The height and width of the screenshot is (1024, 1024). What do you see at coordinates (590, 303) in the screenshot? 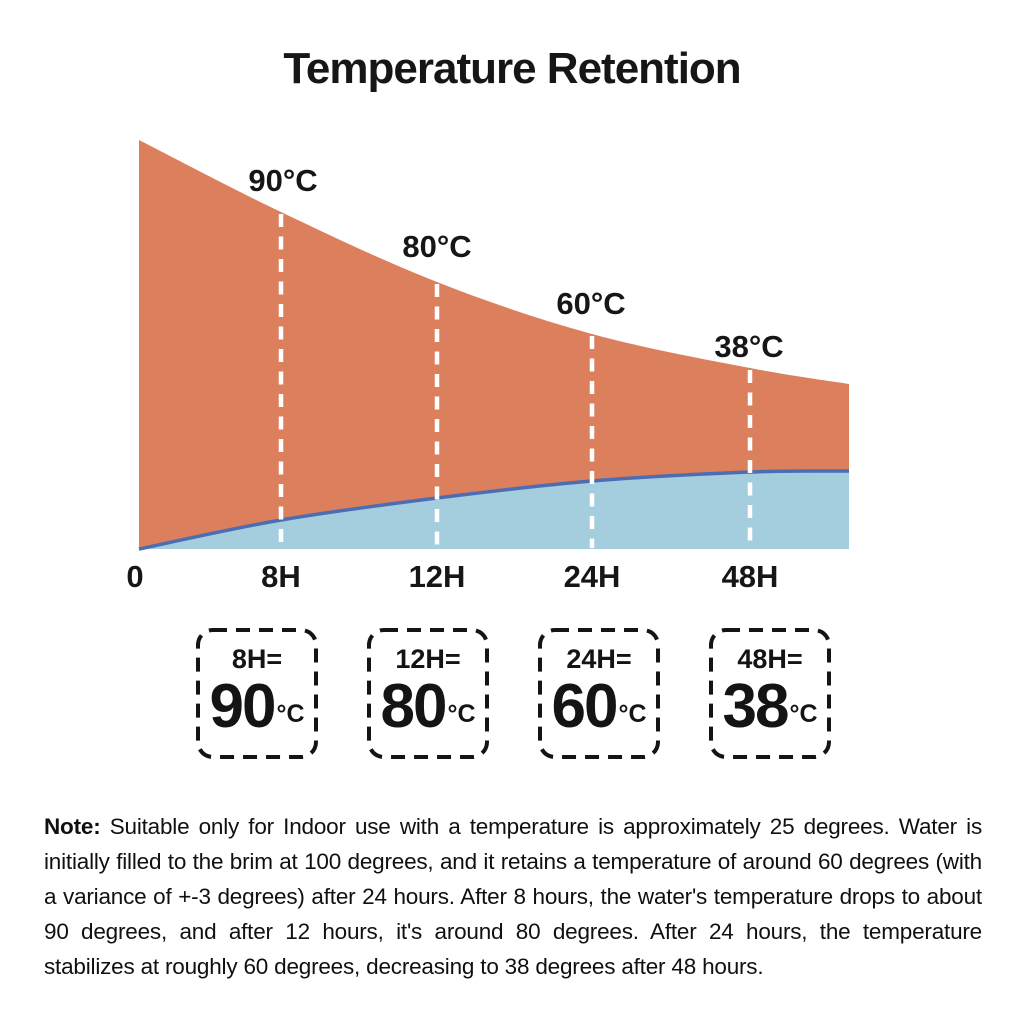
I see `annotation-24h: 60°C` at bounding box center [590, 303].